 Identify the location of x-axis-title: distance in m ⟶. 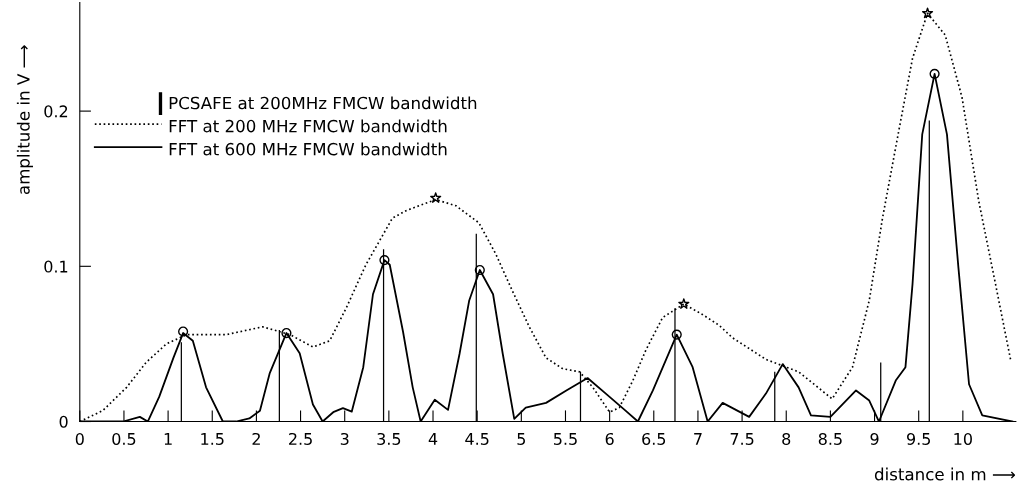
(945, 474).